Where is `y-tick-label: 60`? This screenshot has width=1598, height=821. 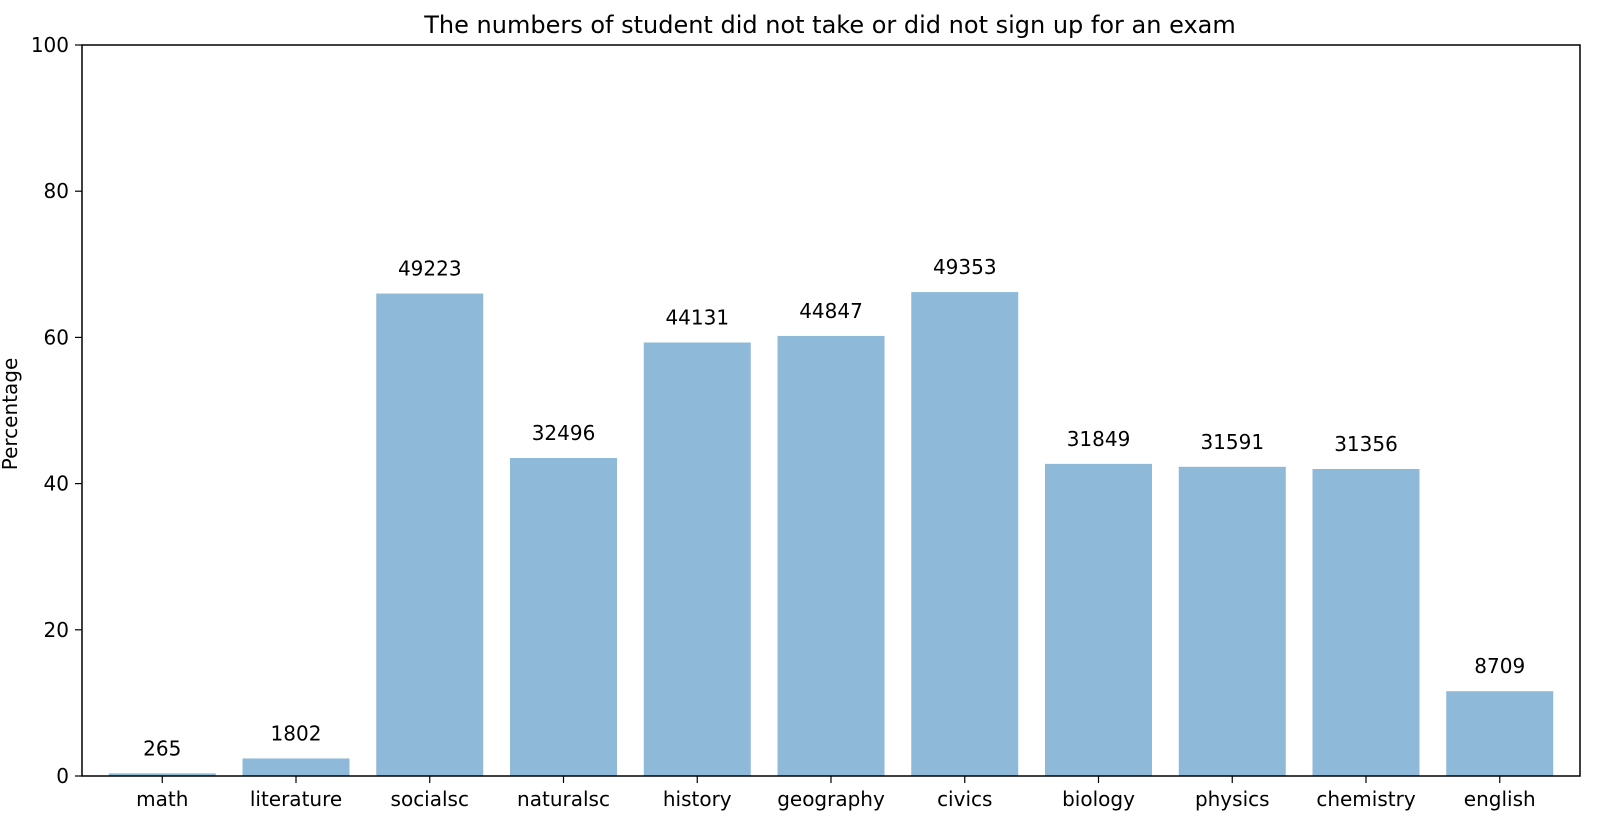 y-tick-label: 60 is located at coordinates (56, 337).